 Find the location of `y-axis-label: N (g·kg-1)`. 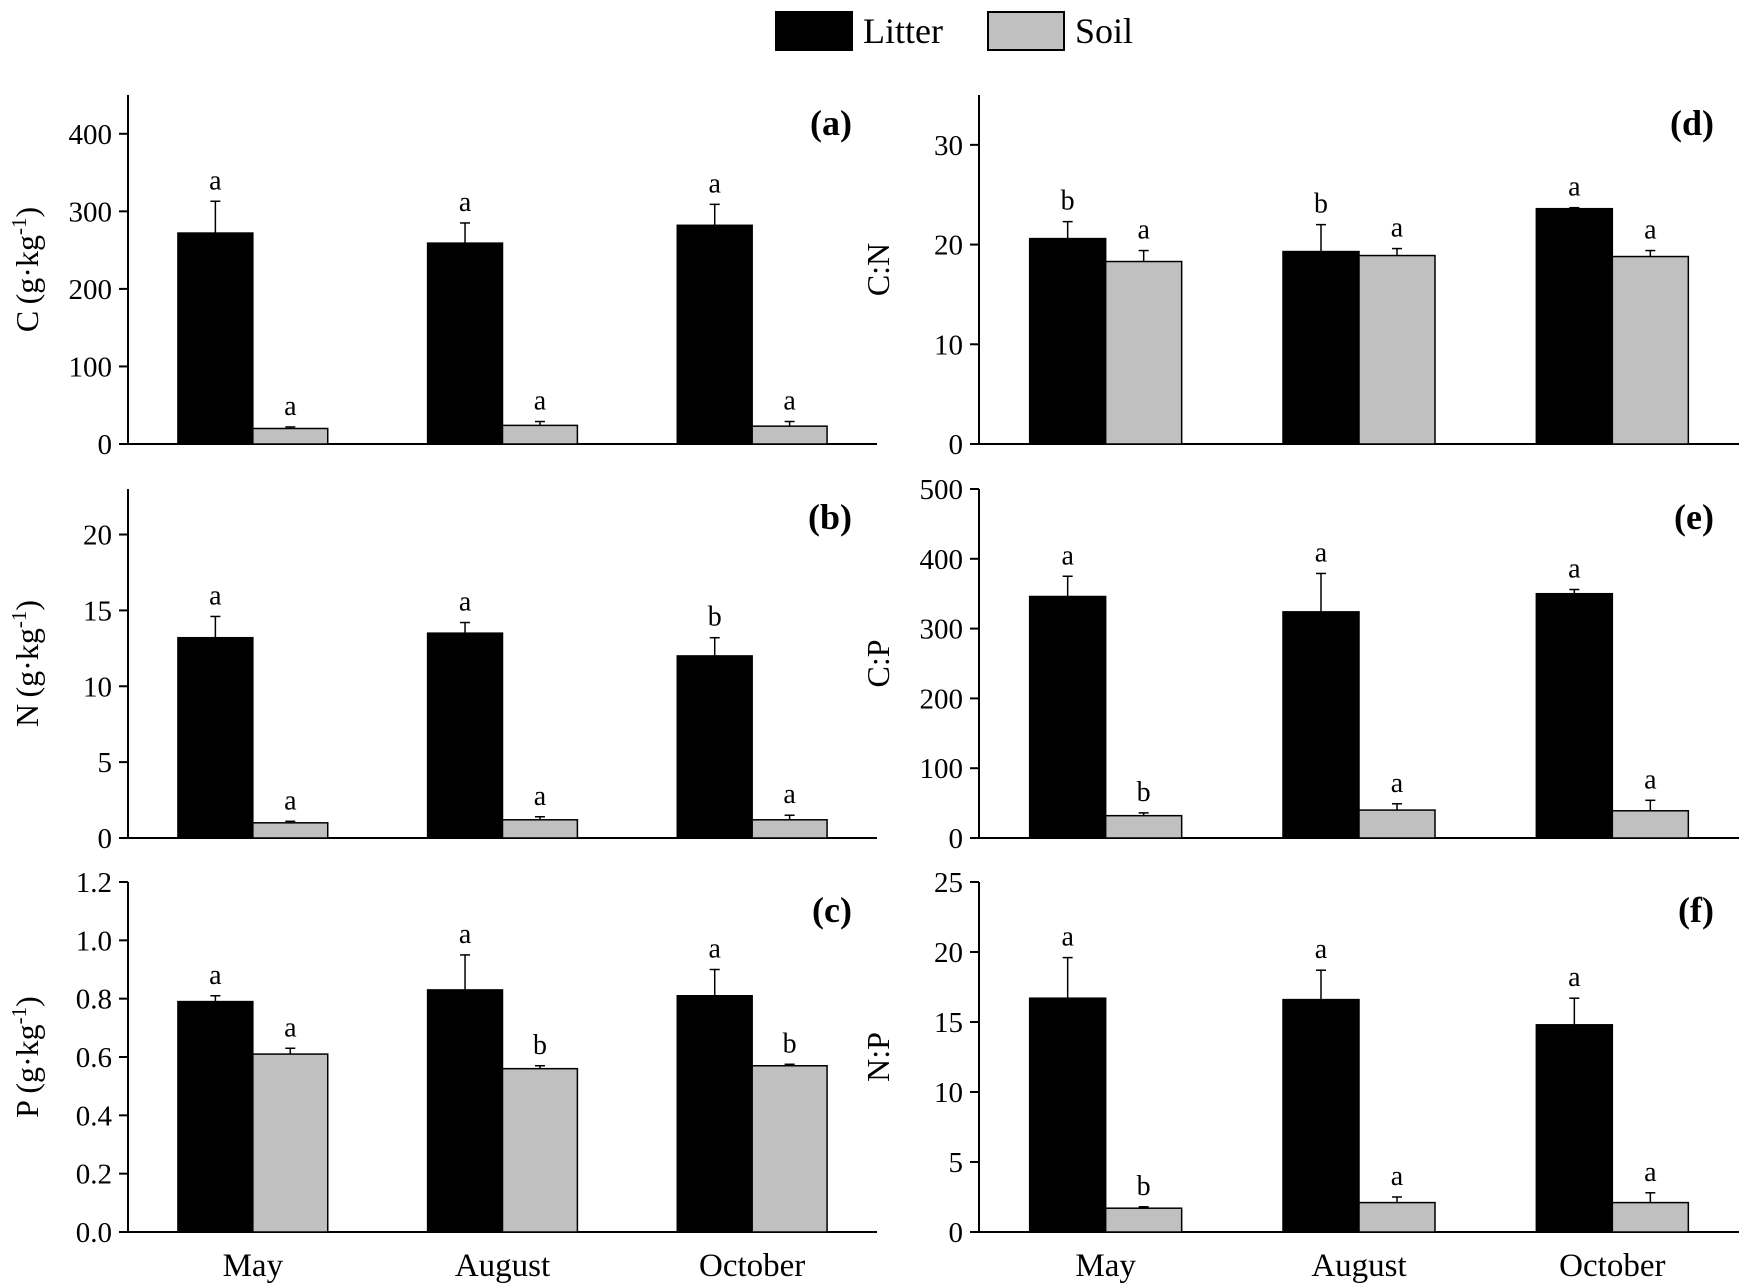

y-axis-label: N (g·kg-1) is located at coordinates (26, 663).